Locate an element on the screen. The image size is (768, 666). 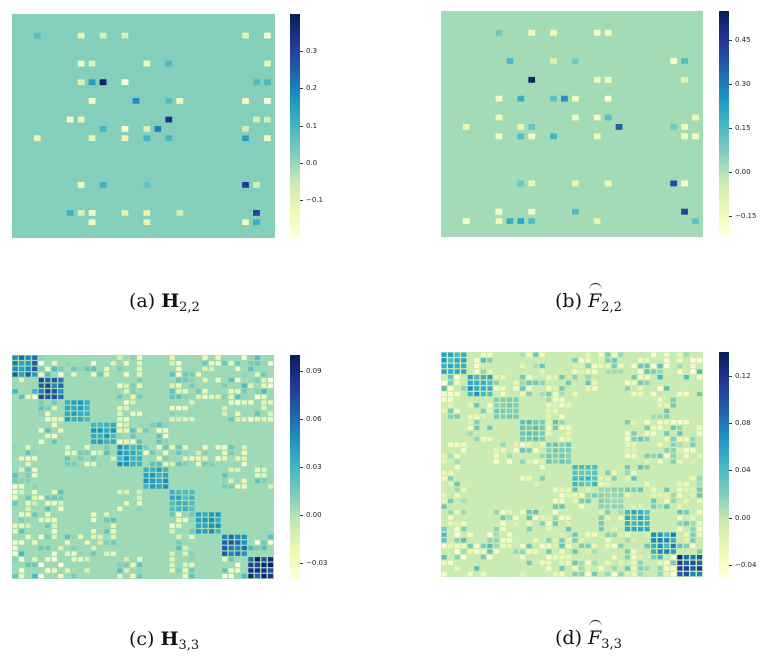
colorbar-d: 0.12 0.08 0.04 0.00 −0.04 is located at coordinates (737, 464).